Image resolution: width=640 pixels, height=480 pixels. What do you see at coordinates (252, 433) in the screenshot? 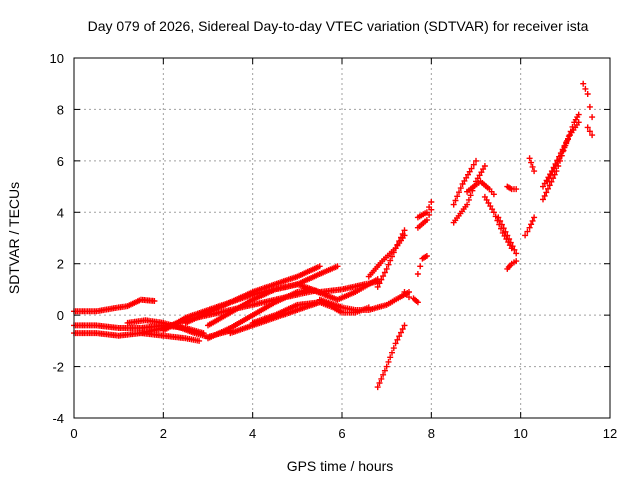
I see `x-tick-label: 4` at bounding box center [252, 433].